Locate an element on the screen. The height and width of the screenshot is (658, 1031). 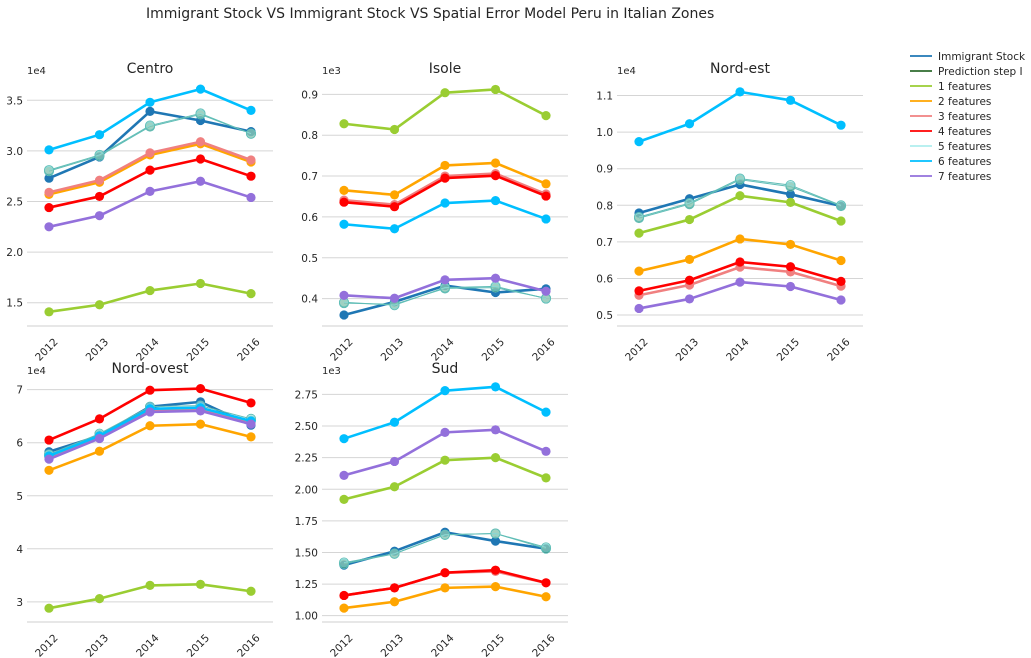
subplot-title: Isole is located at coordinates (445, 69).